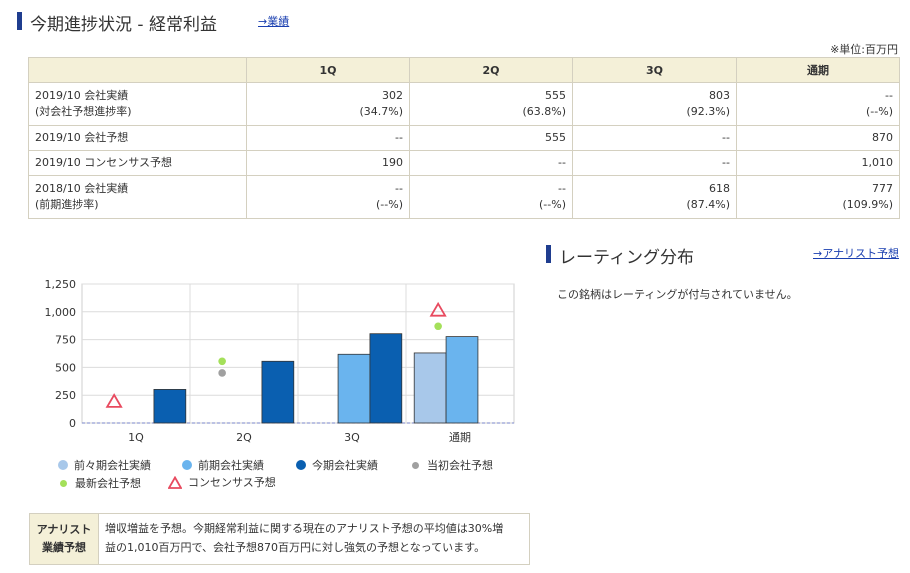  I want to click on legend-item-consensus: コンセンサス予想, so click(222, 482).